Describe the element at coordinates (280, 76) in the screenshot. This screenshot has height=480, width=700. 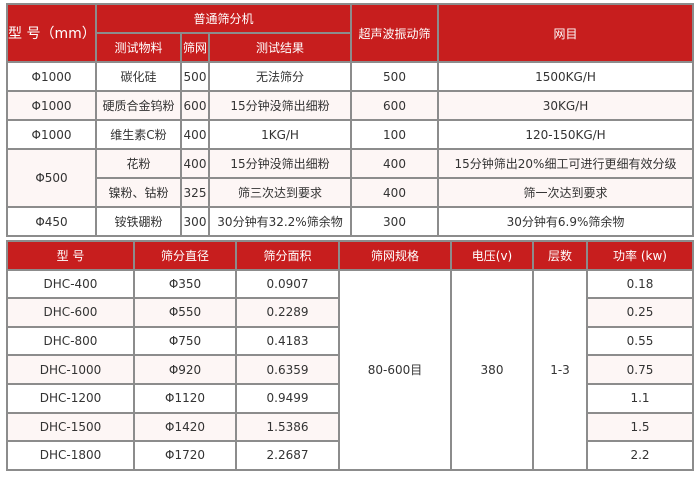
I see `cell-result: 无法筛分` at that location.